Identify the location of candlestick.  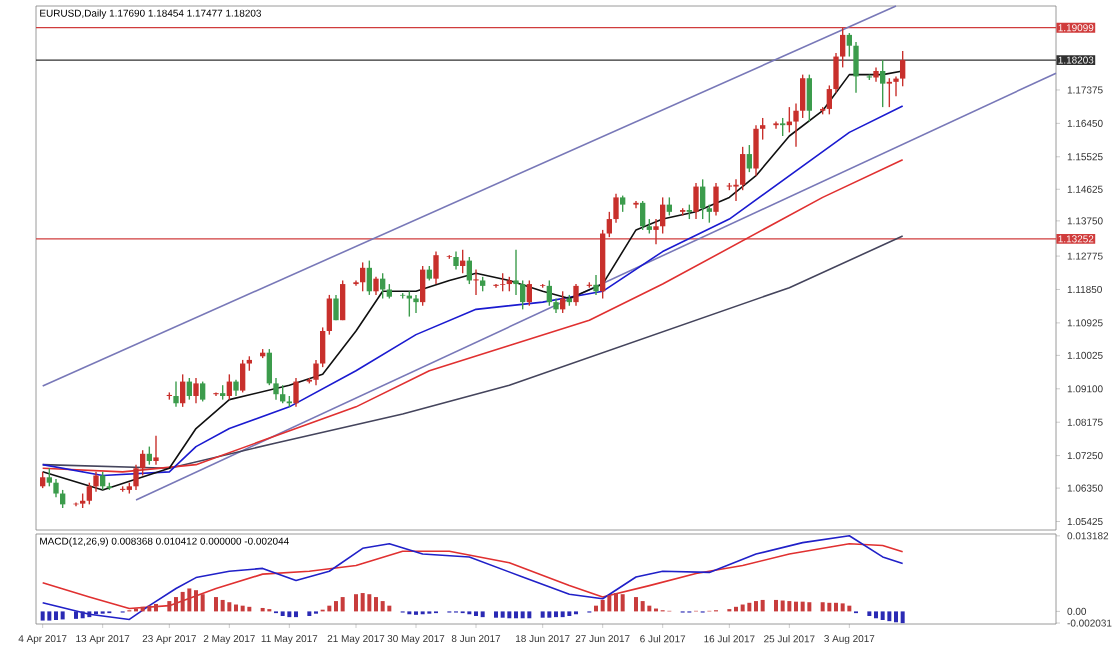
(503, 282).